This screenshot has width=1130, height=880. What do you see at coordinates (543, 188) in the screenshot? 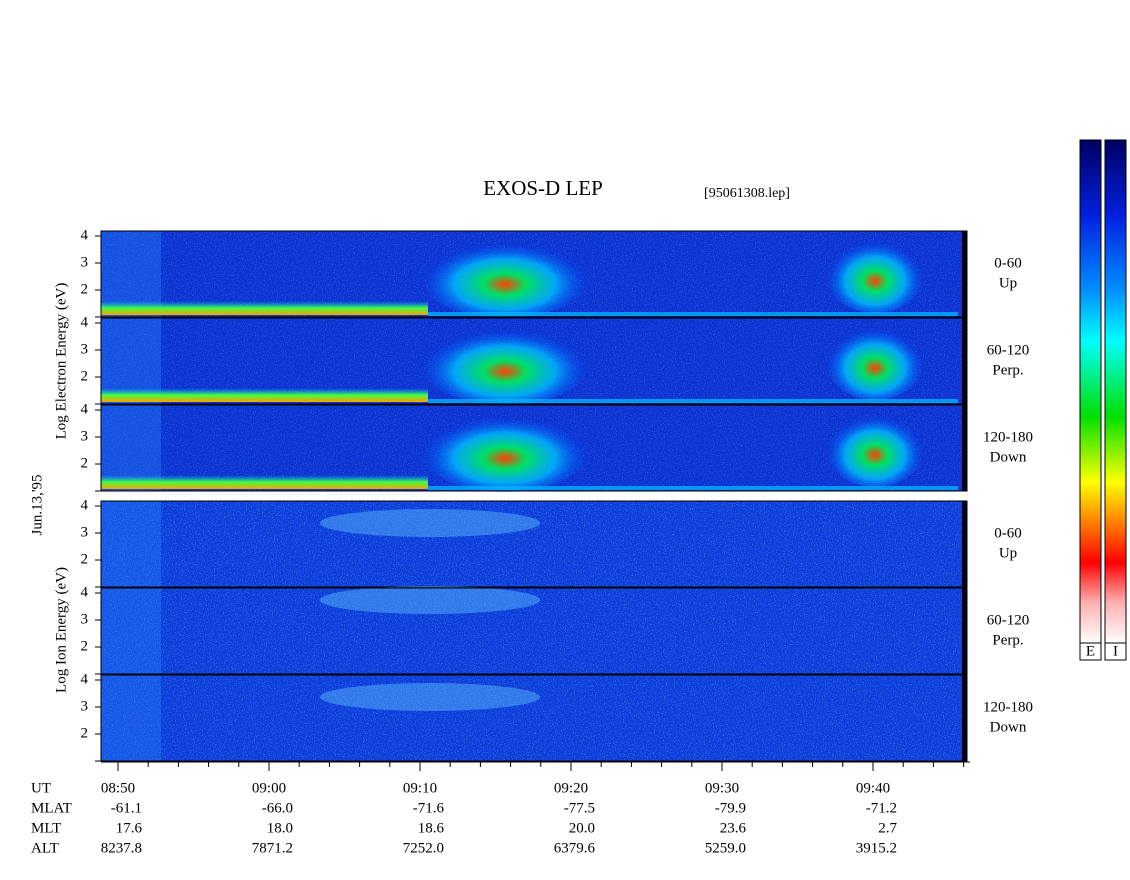
I see `title: EXOS-D LEP` at bounding box center [543, 188].